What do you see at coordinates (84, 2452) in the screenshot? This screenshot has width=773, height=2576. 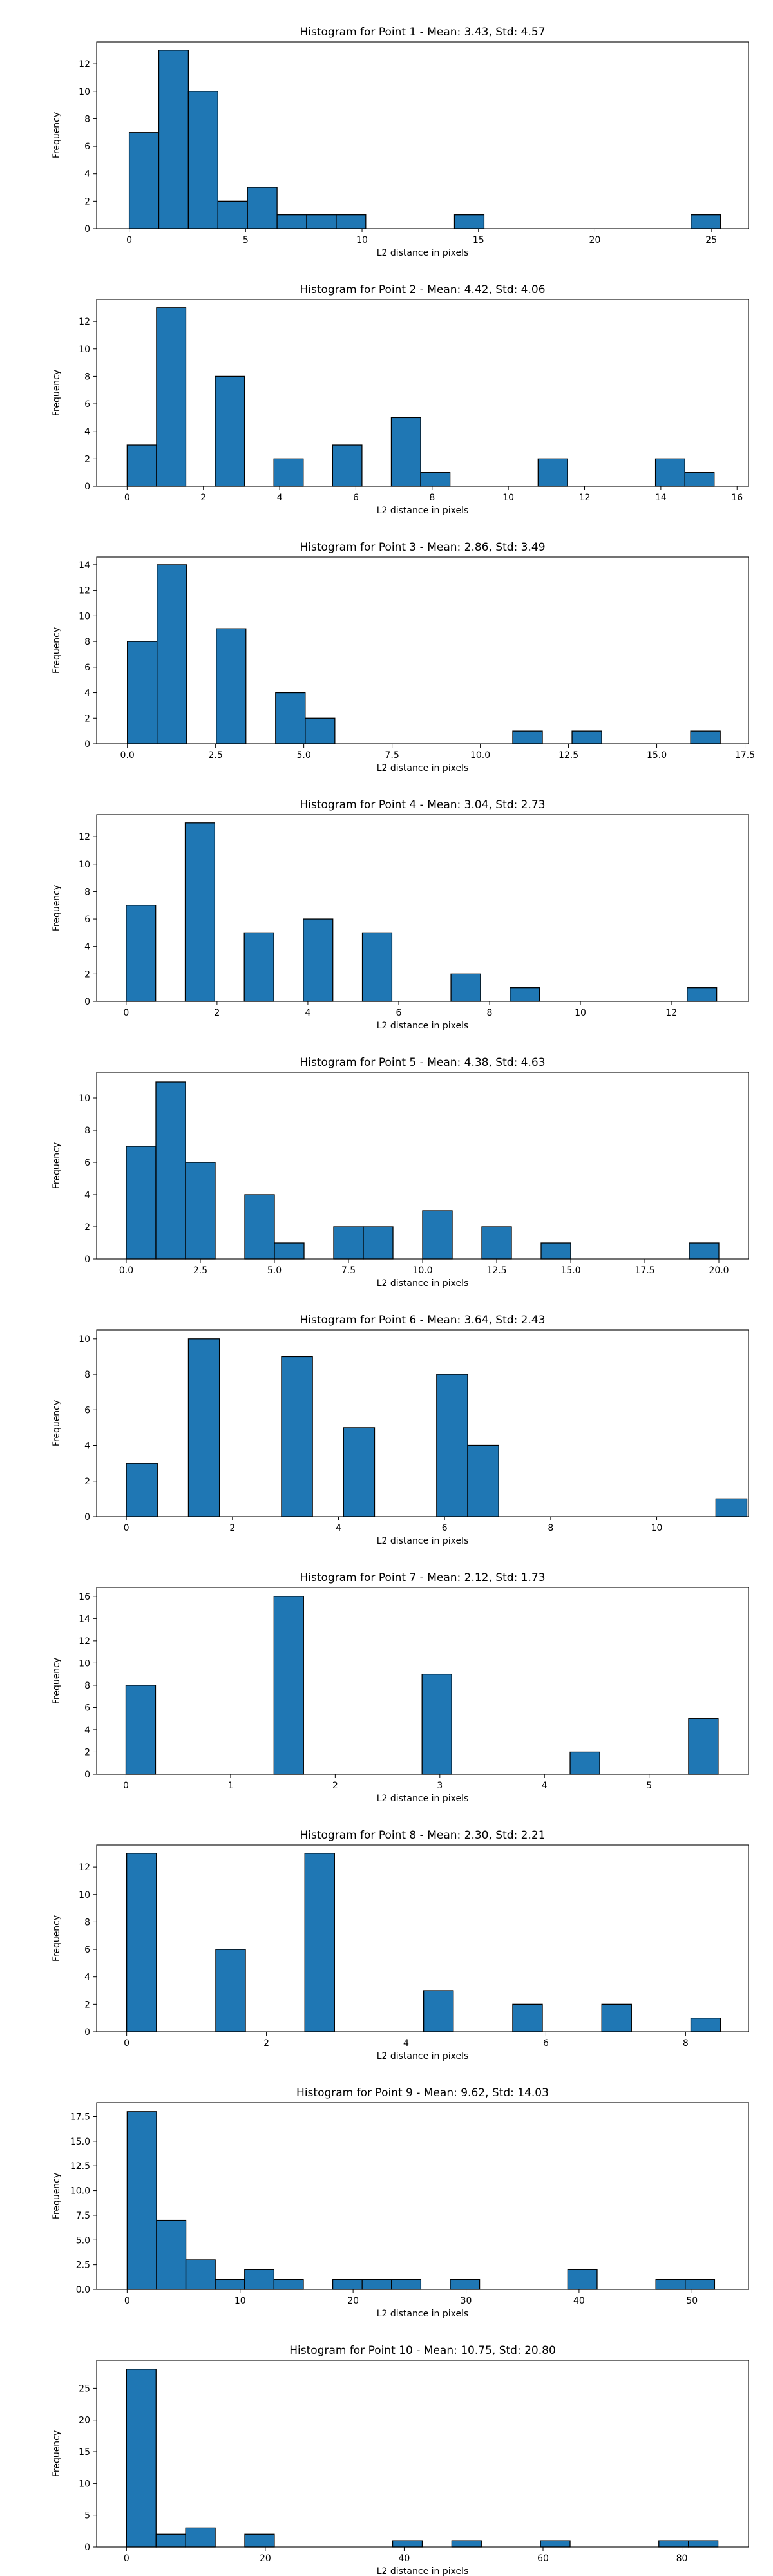 I see `y-tick-label: 15` at bounding box center [84, 2452].